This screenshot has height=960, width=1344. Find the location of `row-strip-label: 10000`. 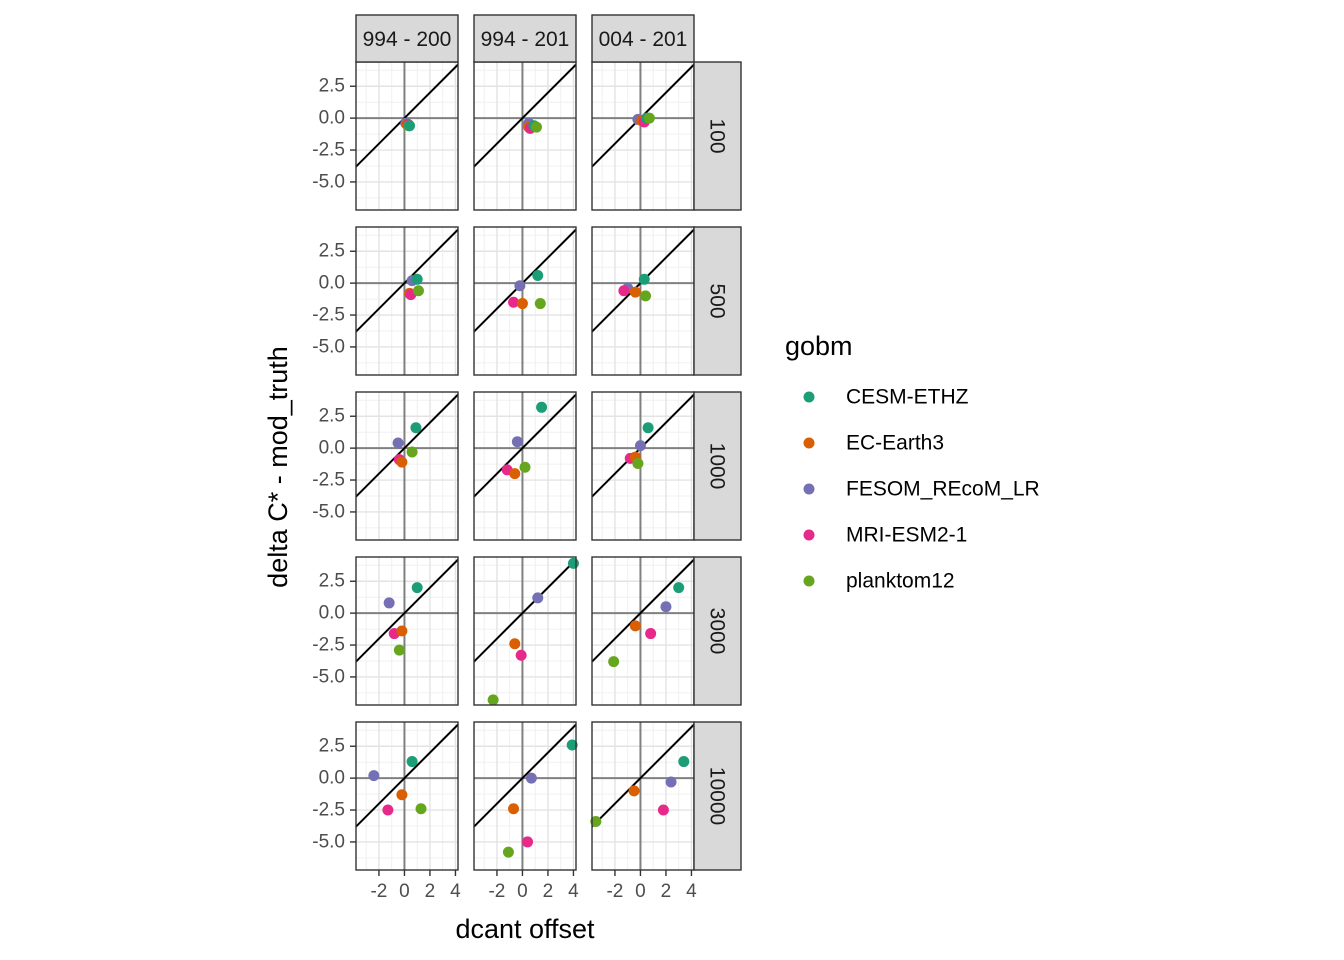

row-strip-label: 10000 is located at coordinates (717, 796).